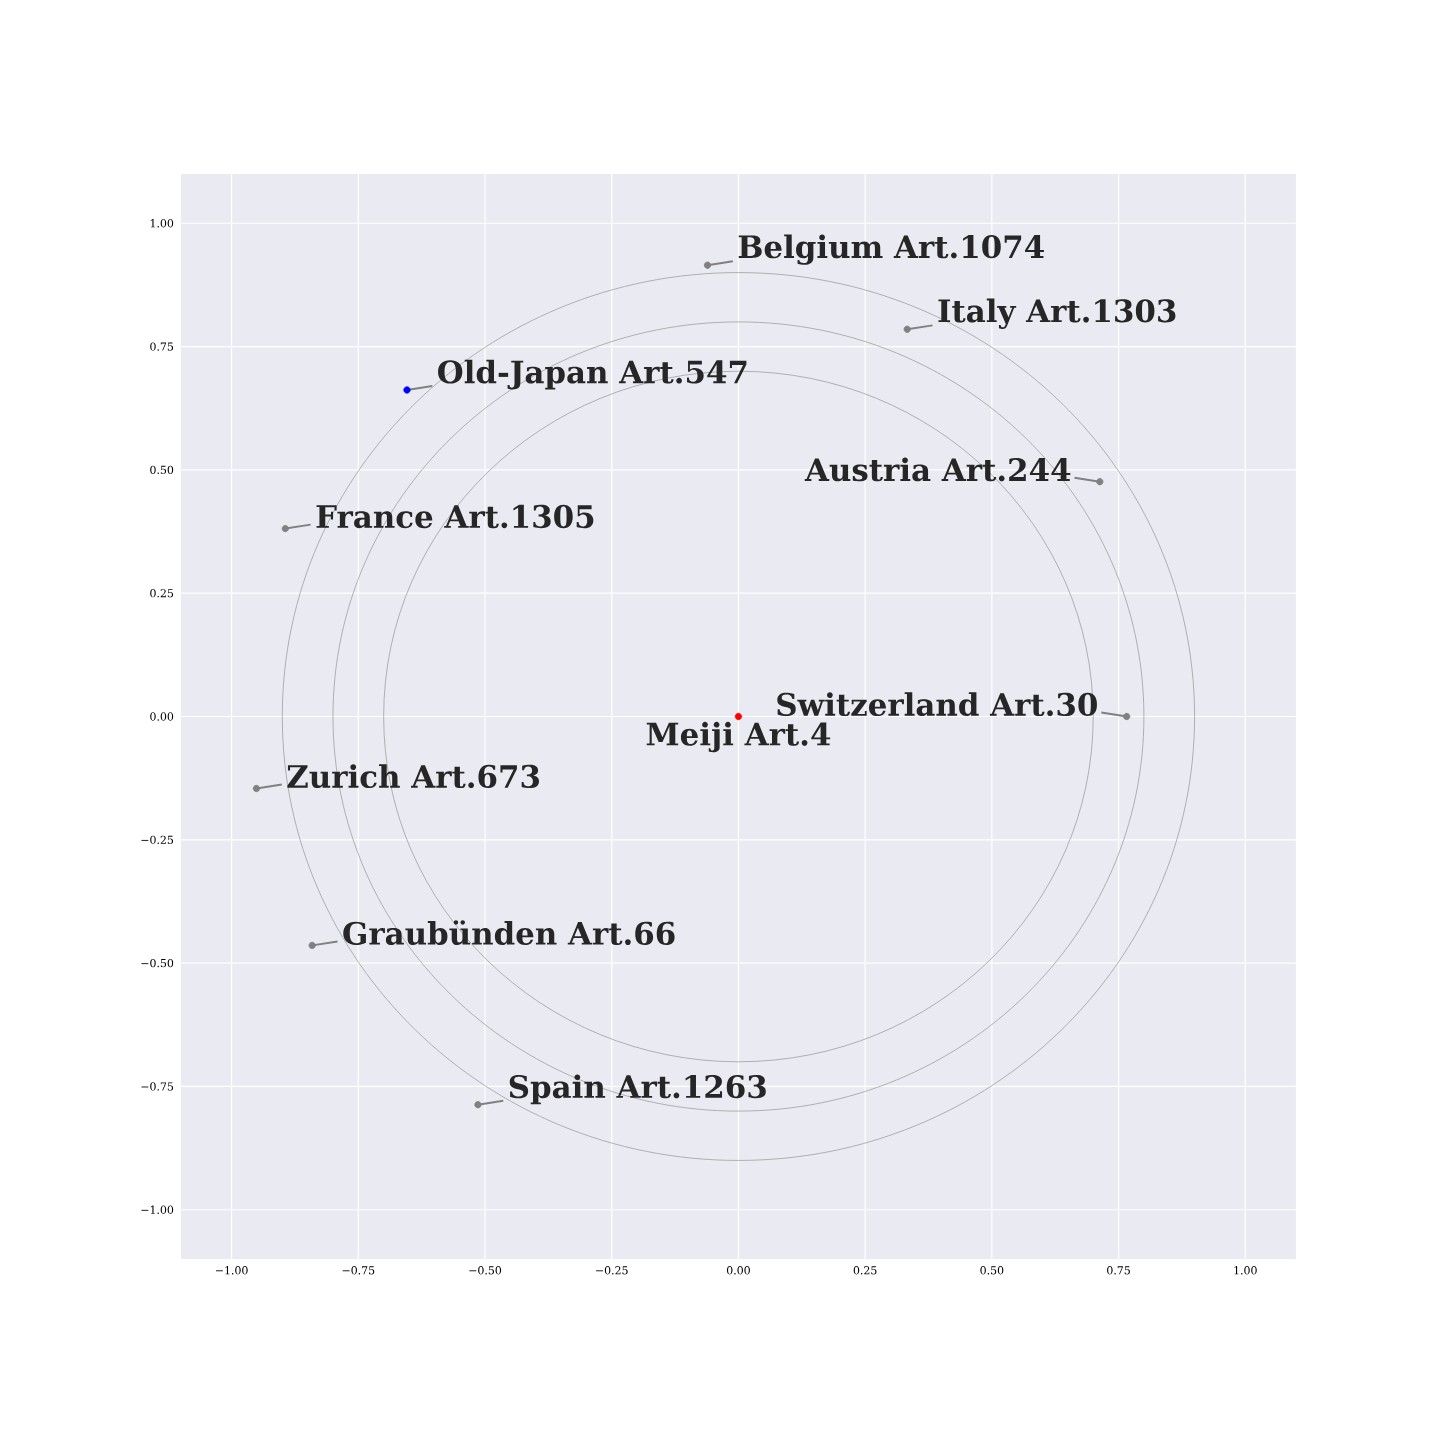 The image size is (1440, 1440). Describe the element at coordinates (162, 716) in the screenshot. I see `y-tick-label: 0.00` at that location.